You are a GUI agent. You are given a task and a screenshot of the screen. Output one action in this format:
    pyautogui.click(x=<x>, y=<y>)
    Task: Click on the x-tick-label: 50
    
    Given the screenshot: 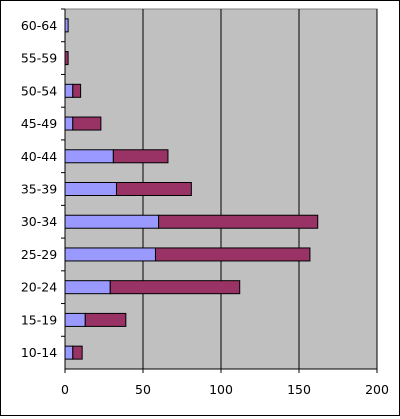 What is the action you would take?
    pyautogui.click(x=143, y=389)
    